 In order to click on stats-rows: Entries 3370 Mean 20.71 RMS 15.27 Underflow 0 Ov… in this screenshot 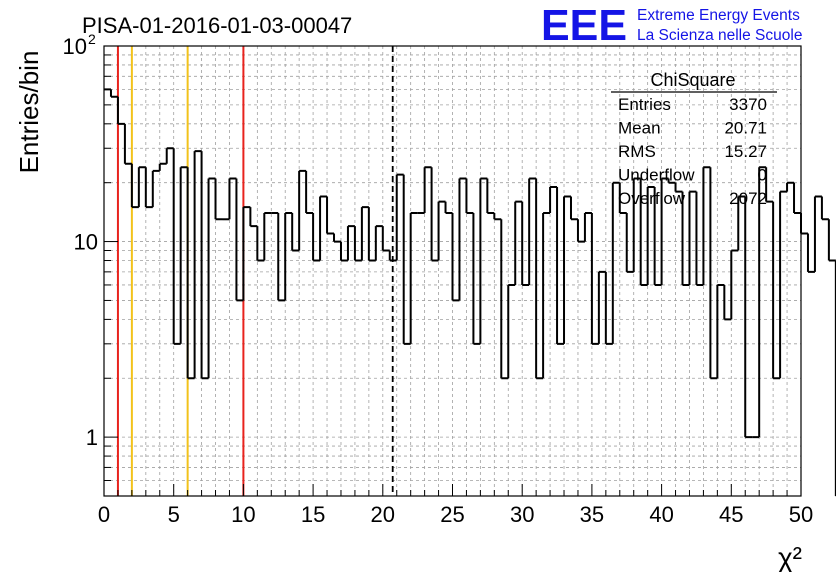, I will do `click(692, 151)`.